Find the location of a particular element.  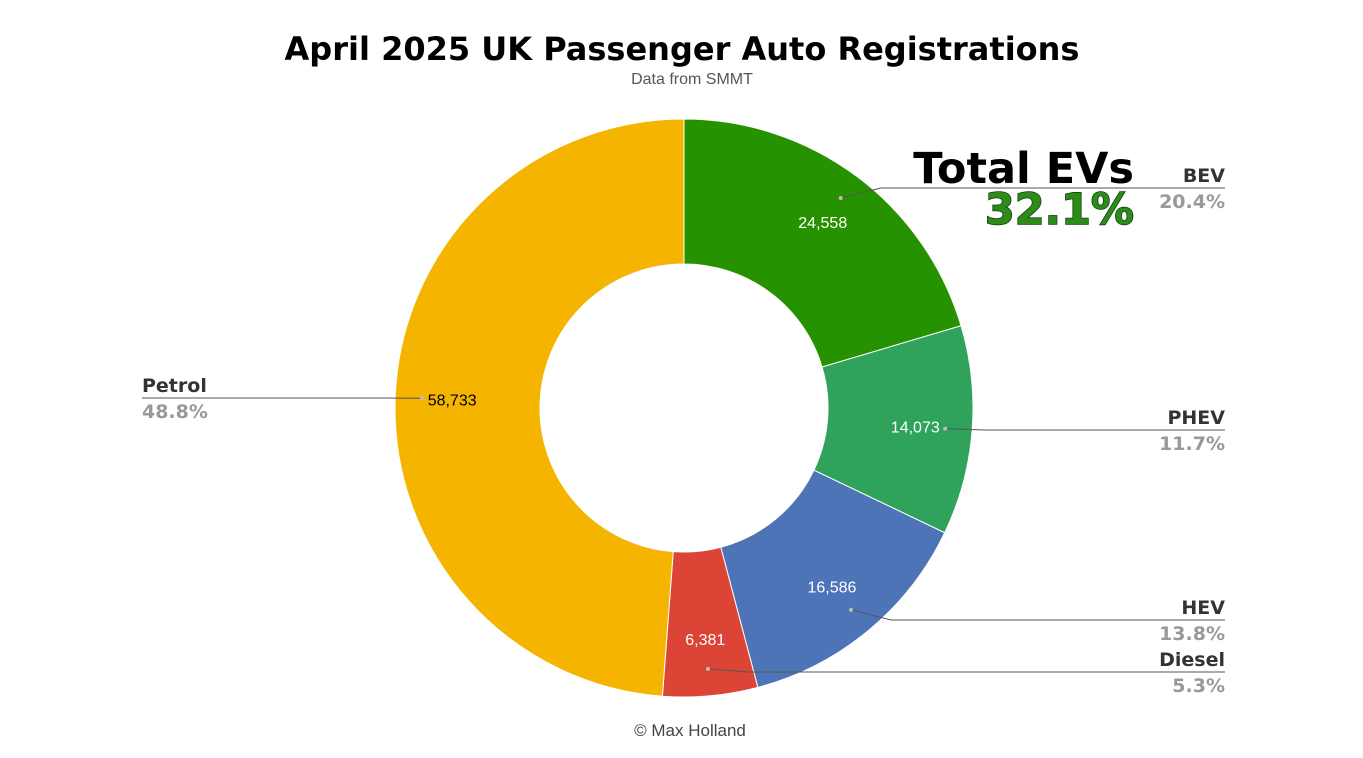

leader-dot-bev is located at coordinates (840, 198).